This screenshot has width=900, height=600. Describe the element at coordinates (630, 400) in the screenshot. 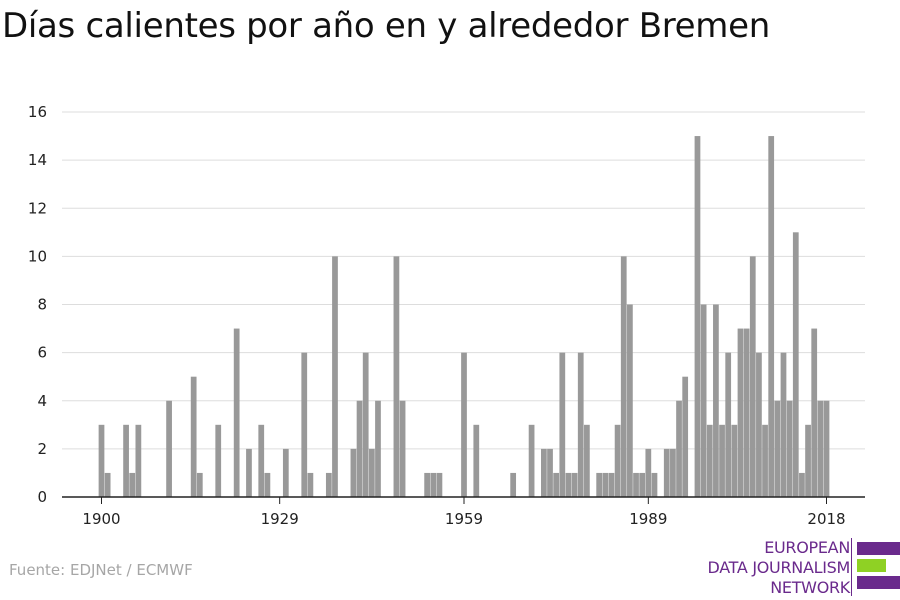

I see `bar-1986` at that location.